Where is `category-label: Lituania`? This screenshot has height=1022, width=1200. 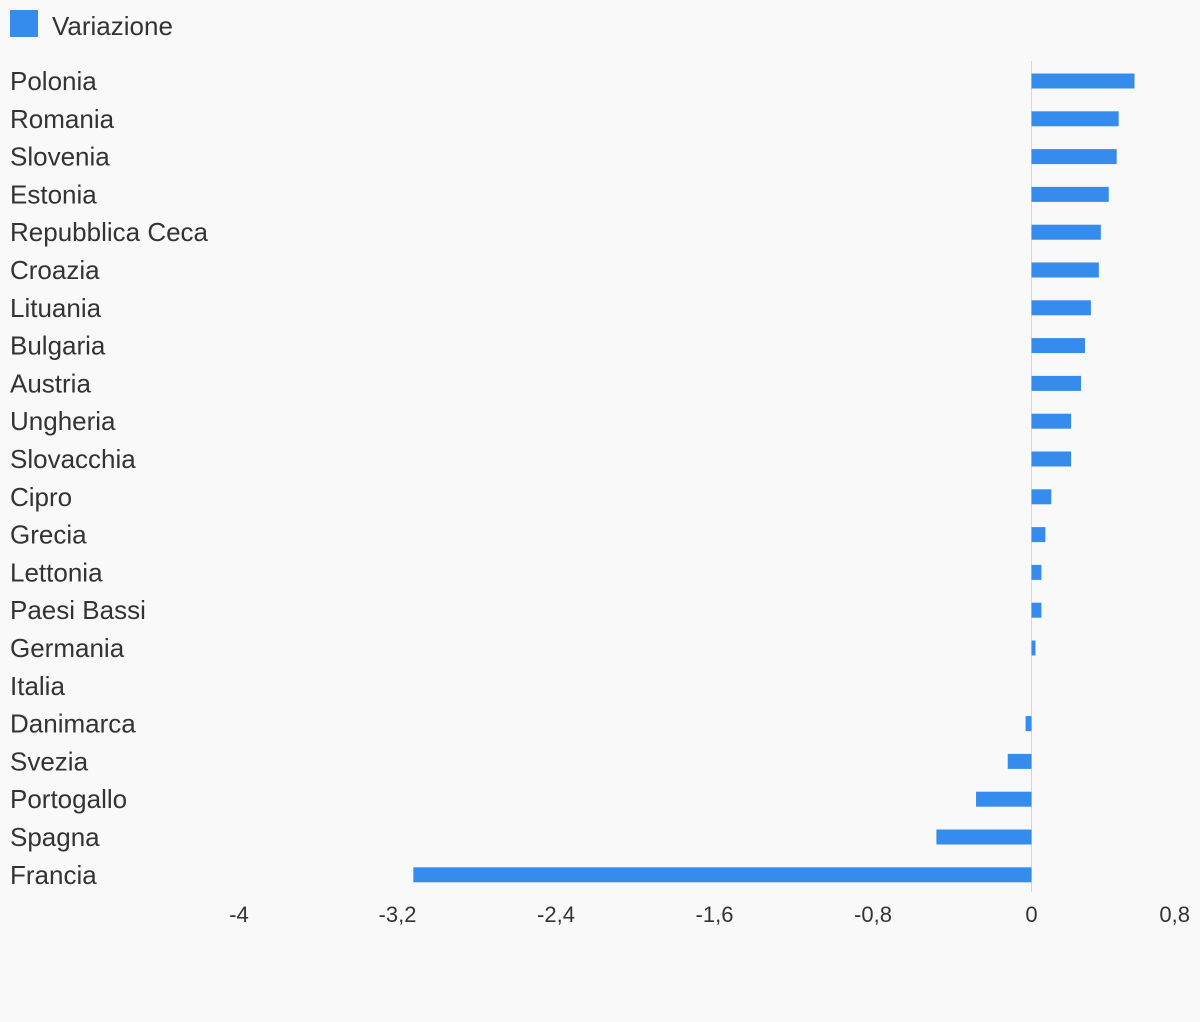
category-label: Lituania is located at coordinates (56, 308).